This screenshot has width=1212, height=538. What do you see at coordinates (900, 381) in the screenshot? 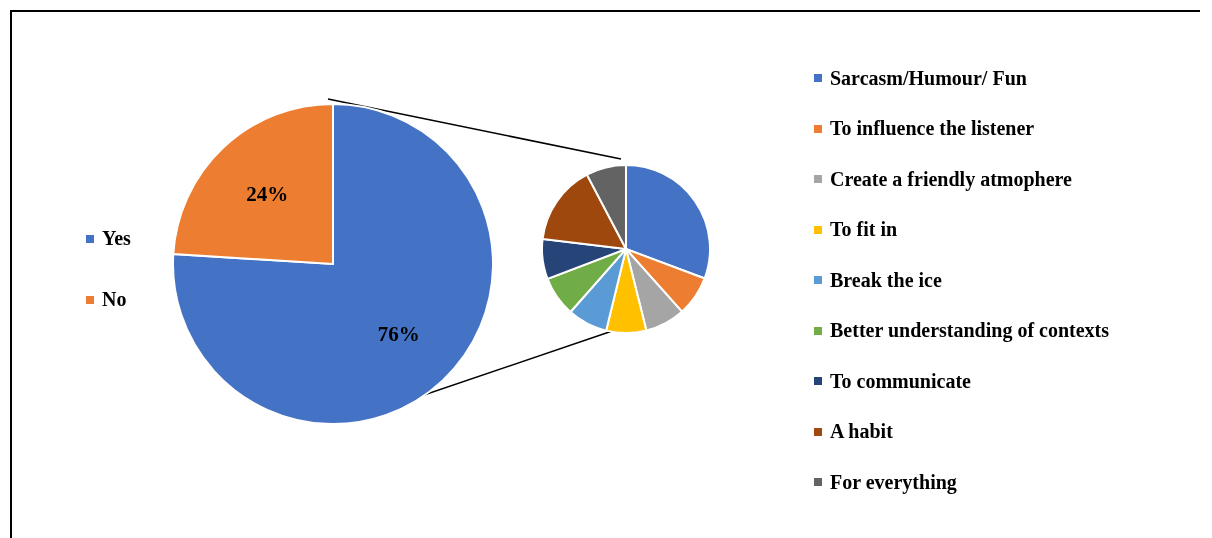
I see `legend-label: To communicate` at bounding box center [900, 381].